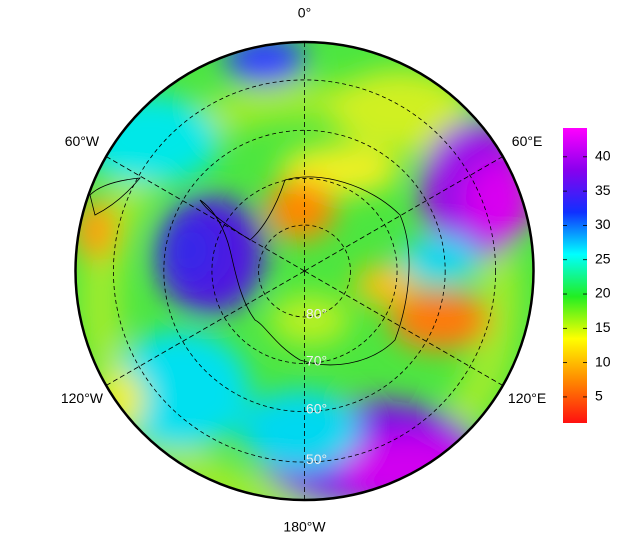 The height and width of the screenshot is (552, 625). What do you see at coordinates (575, 275) in the screenshot?
I see `colorbar` at bounding box center [575, 275].